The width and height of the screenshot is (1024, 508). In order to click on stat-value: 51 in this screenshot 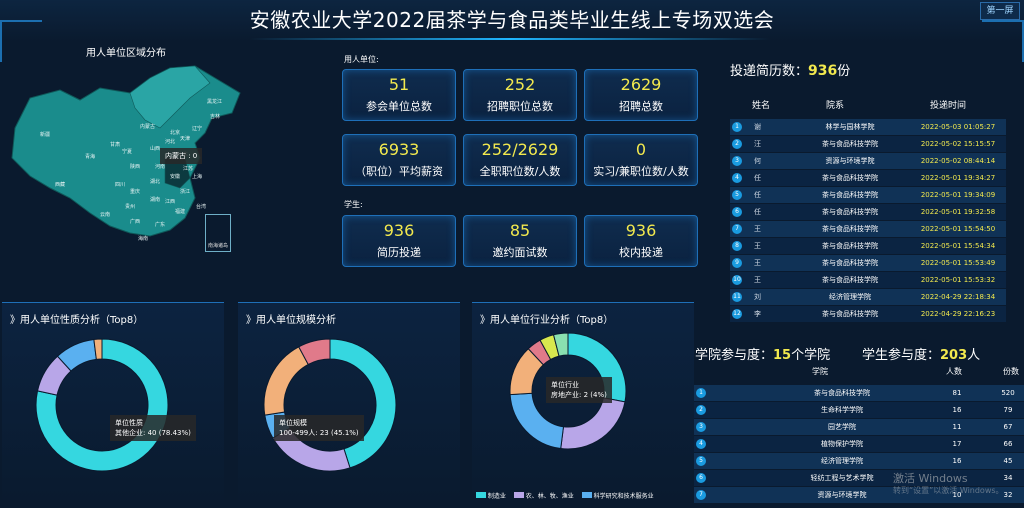, I will do `click(399, 84)`.